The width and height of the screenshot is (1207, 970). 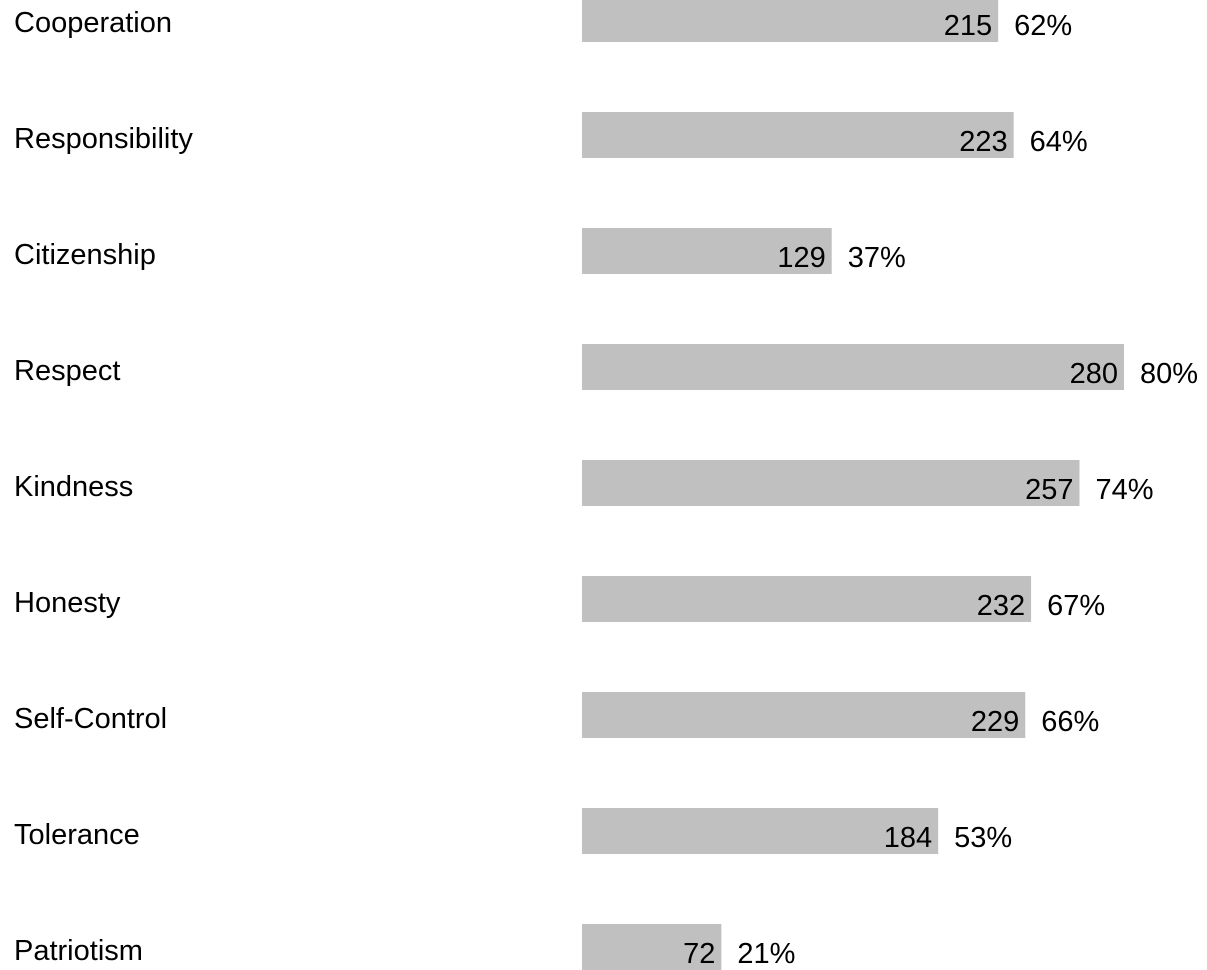 I want to click on category-label-cooperation: Cooperation, so click(x=93, y=23).